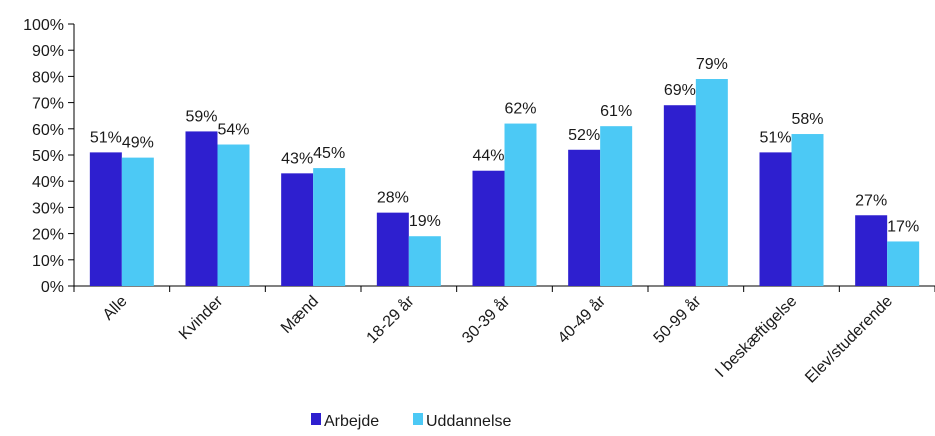 This screenshot has width=935, height=436. Describe the element at coordinates (316, 419) in the screenshot. I see `legend-swatch-arbejde` at that location.